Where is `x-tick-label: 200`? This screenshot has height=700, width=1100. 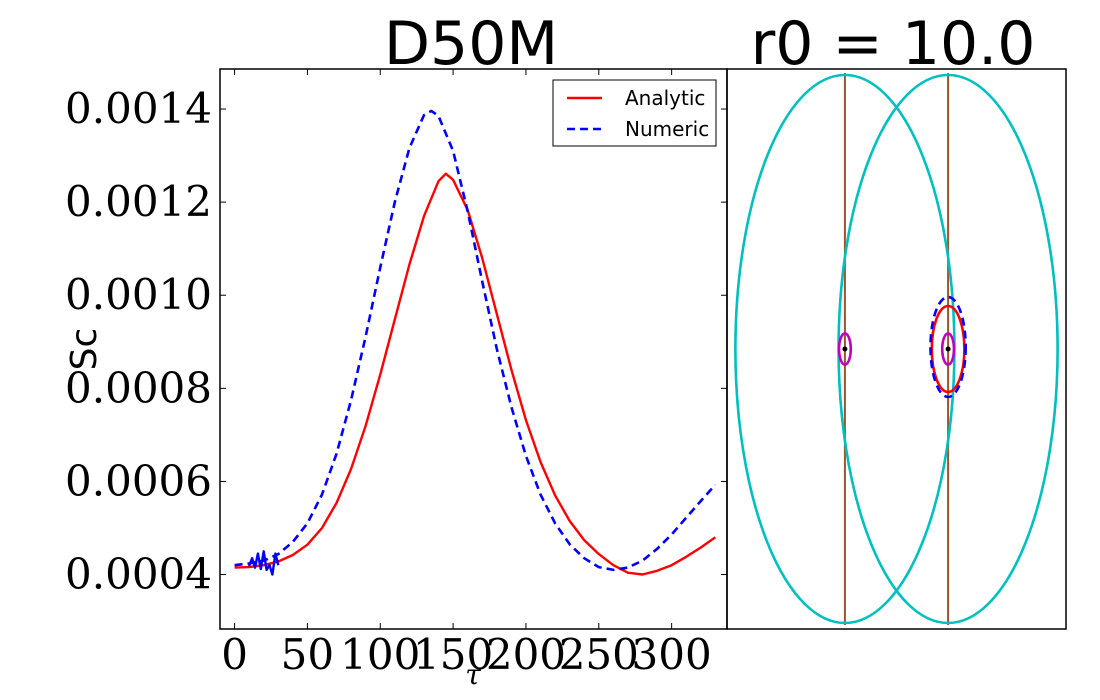
x-tick-label: 200 is located at coordinates (526, 654).